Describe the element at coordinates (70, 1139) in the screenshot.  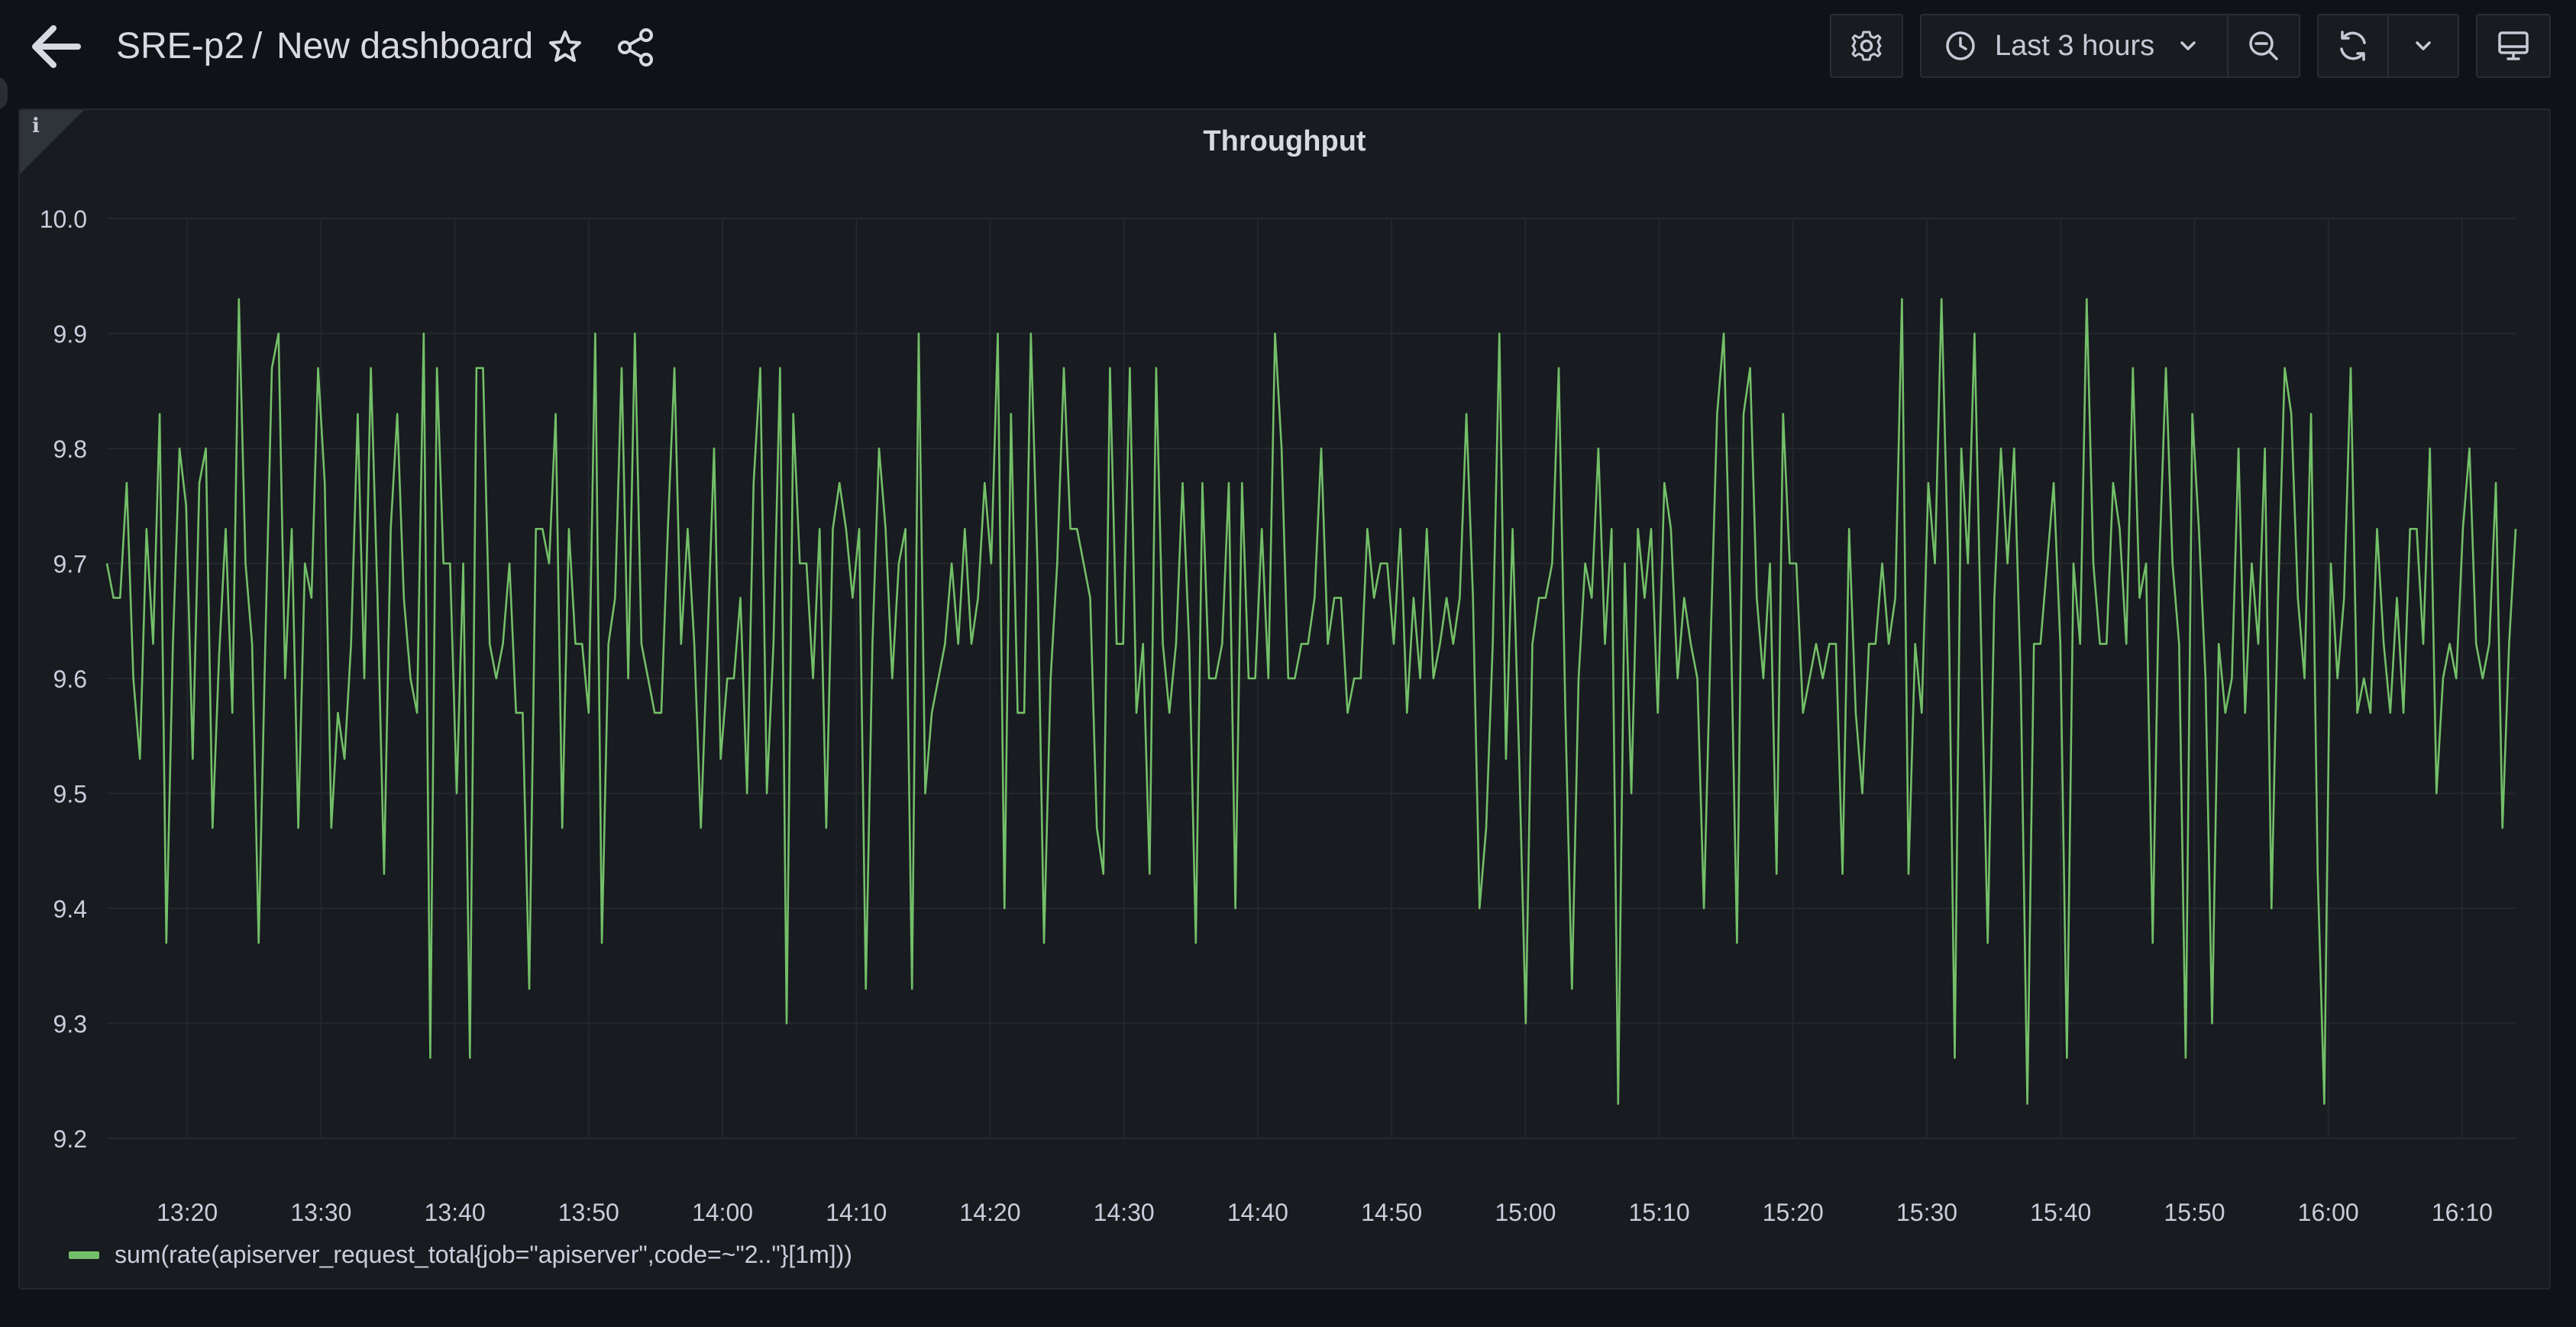
I see `y-tick-label: 9.2` at that location.